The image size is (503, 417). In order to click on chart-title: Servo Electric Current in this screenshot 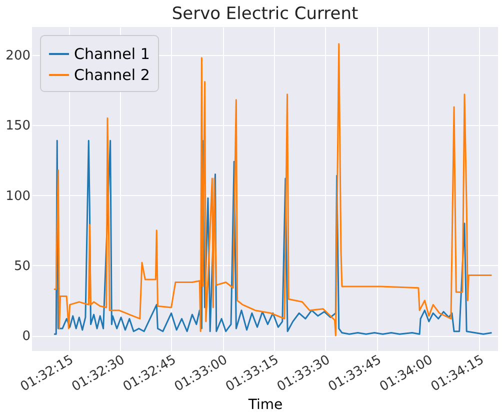, I will do `click(265, 14)`.